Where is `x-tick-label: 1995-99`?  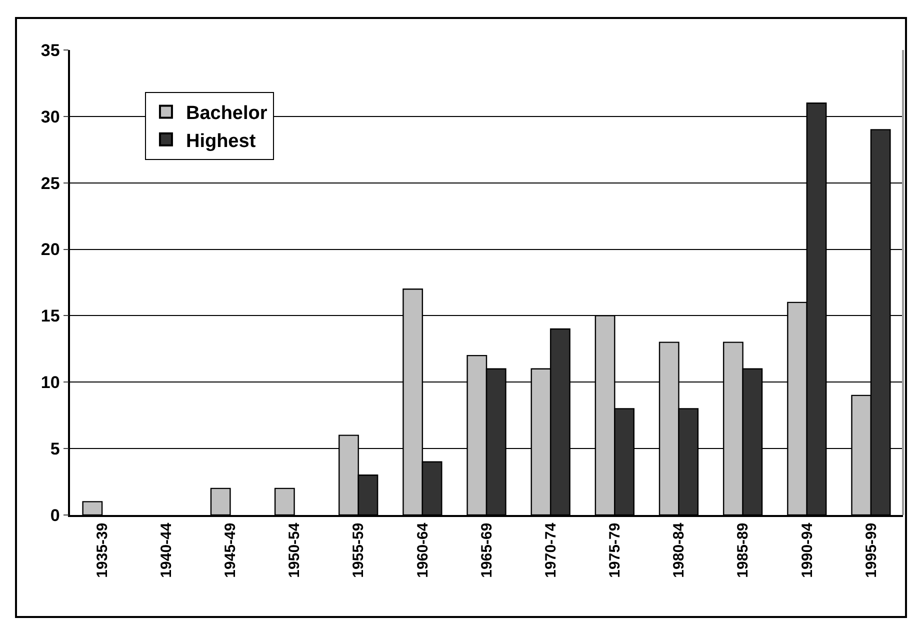
x-tick-label: 1995-99 is located at coordinates (871, 550).